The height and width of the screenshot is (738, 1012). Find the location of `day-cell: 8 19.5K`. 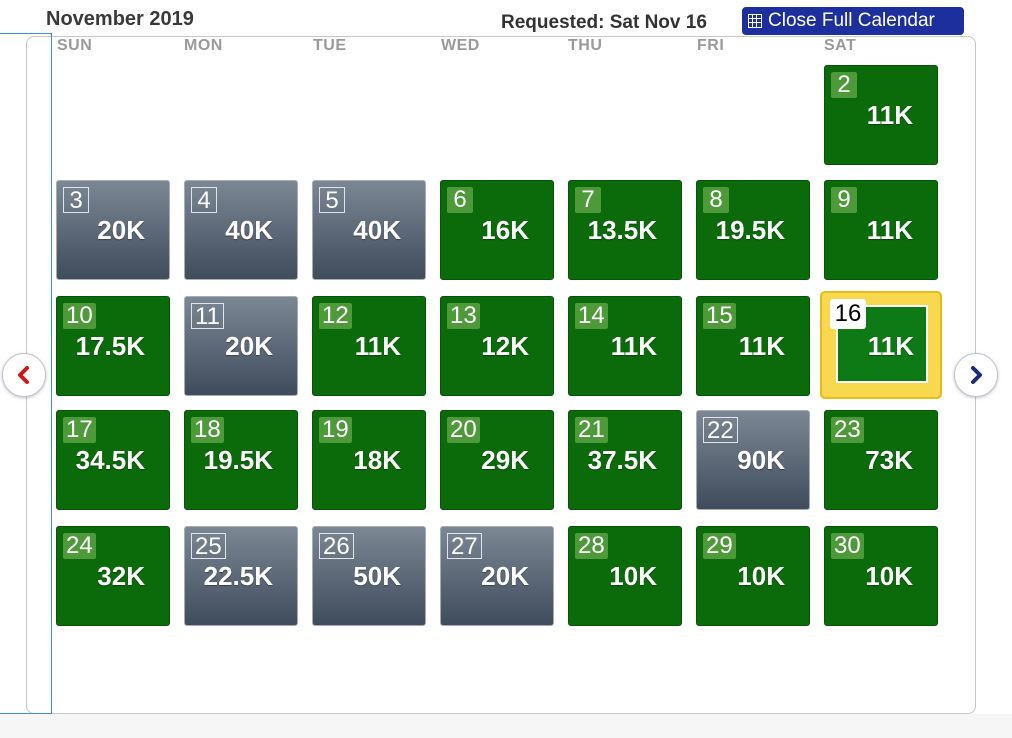

day-cell: 8 19.5K is located at coordinates (753, 230).